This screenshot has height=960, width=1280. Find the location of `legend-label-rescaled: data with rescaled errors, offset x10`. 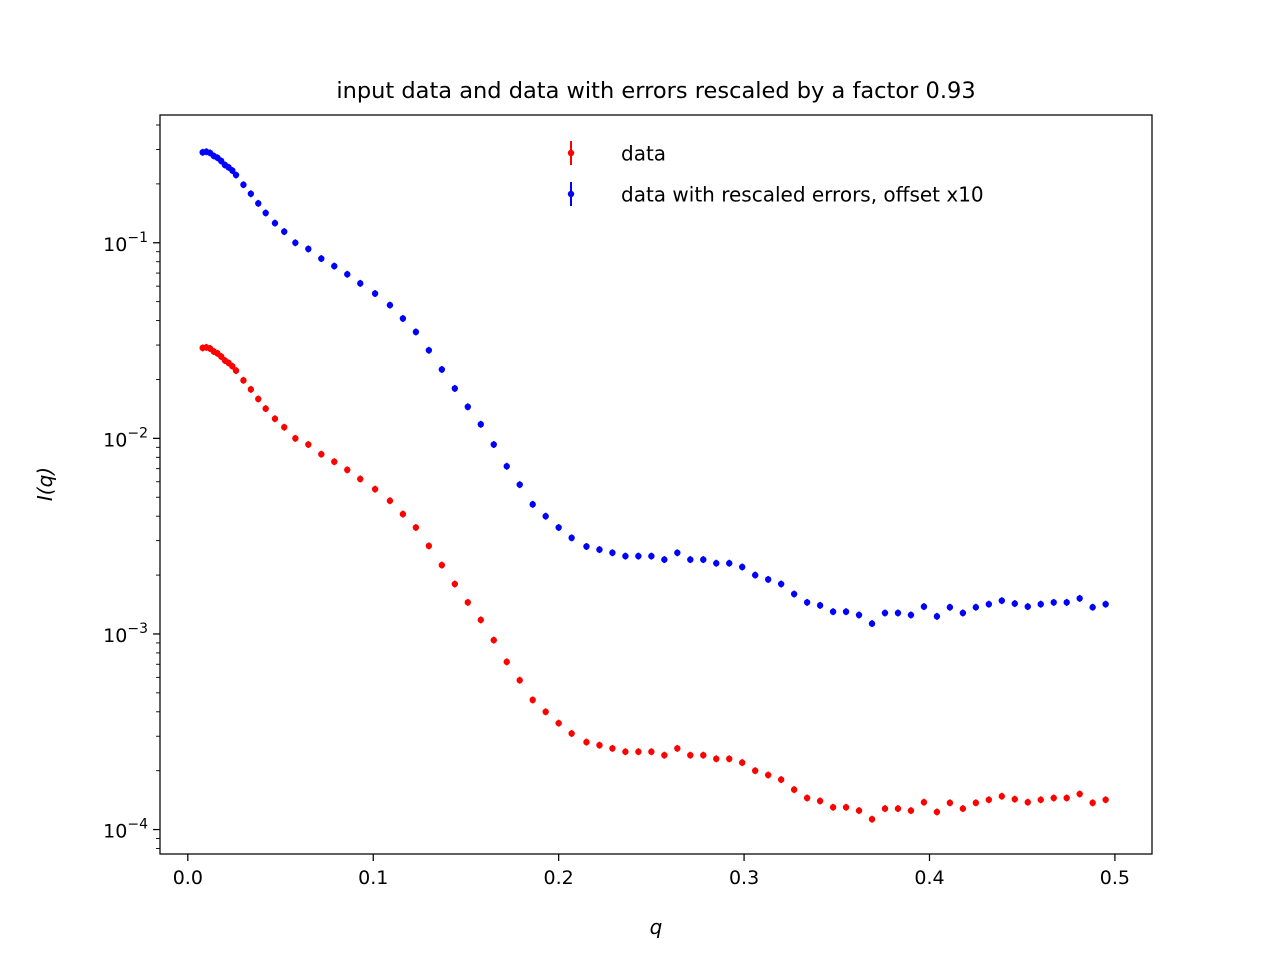

legend-label-rescaled: data with rescaled errors, offset x10 is located at coordinates (802, 195).